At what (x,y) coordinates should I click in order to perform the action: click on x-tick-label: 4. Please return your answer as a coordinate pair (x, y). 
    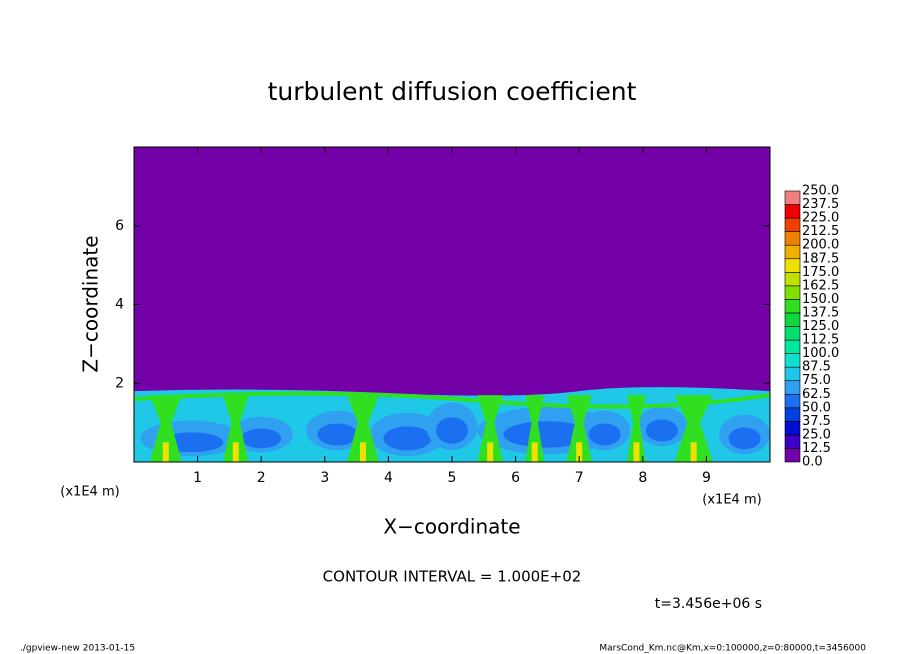
    Looking at the image, I should click on (388, 478).